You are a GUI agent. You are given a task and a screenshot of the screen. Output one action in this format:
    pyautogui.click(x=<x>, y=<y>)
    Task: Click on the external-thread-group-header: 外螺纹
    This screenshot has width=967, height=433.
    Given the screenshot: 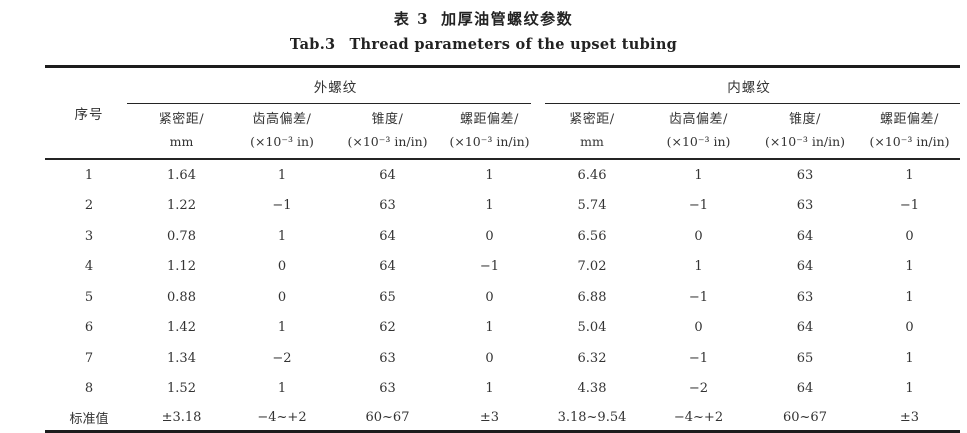 What is the action you would take?
    pyautogui.click(x=332, y=86)
    